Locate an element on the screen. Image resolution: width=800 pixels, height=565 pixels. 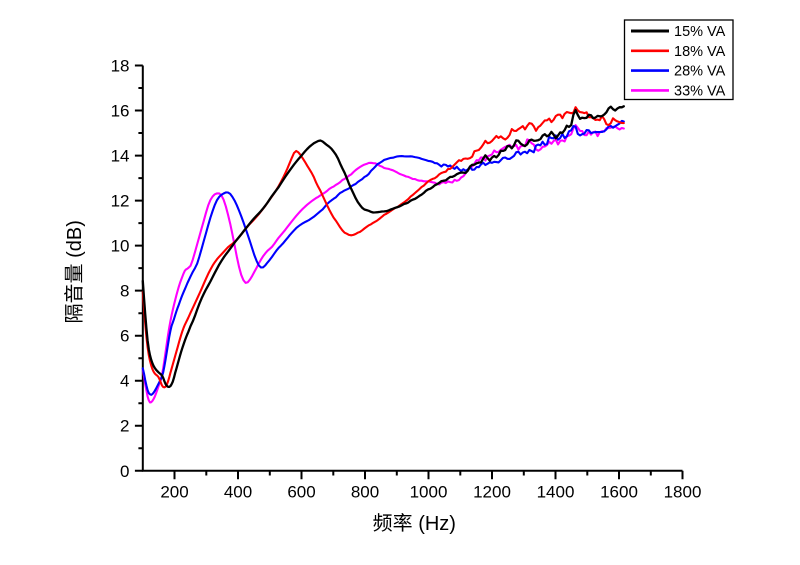
svg-text: 1600 is located at coordinates (619, 492).